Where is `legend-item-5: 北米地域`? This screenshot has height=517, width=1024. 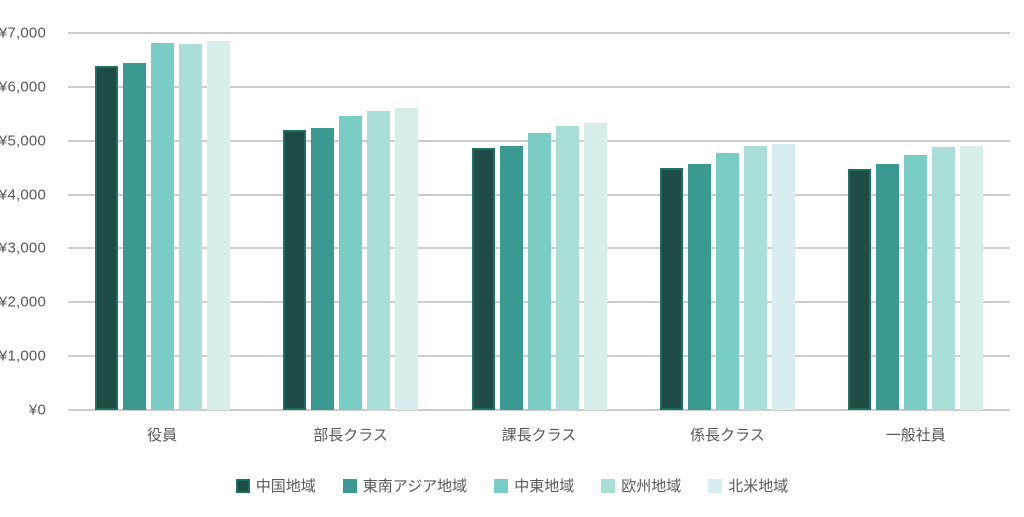 legend-item-5: 北米地域 is located at coordinates (748, 485).